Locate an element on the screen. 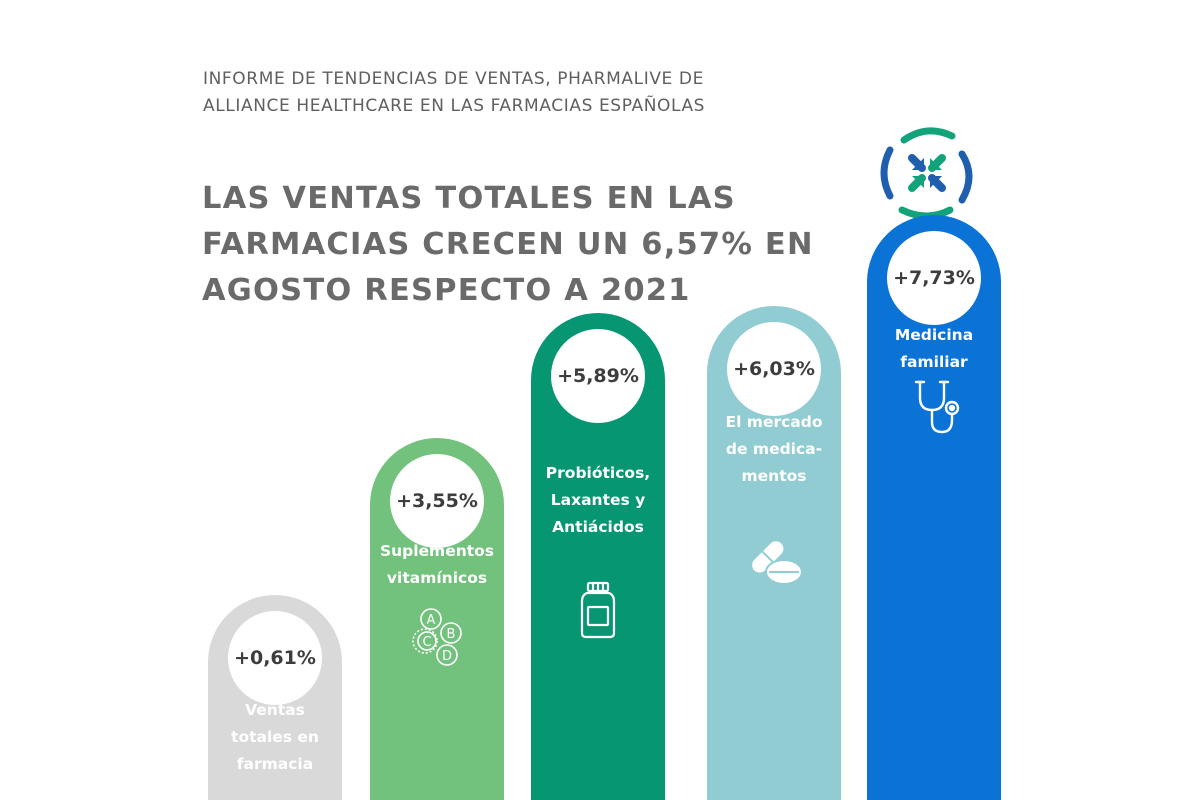 This screenshot has height=800, width=1200. bar-ventas-totales: +0,61% Ventas totales en farmacia is located at coordinates (275, 697).